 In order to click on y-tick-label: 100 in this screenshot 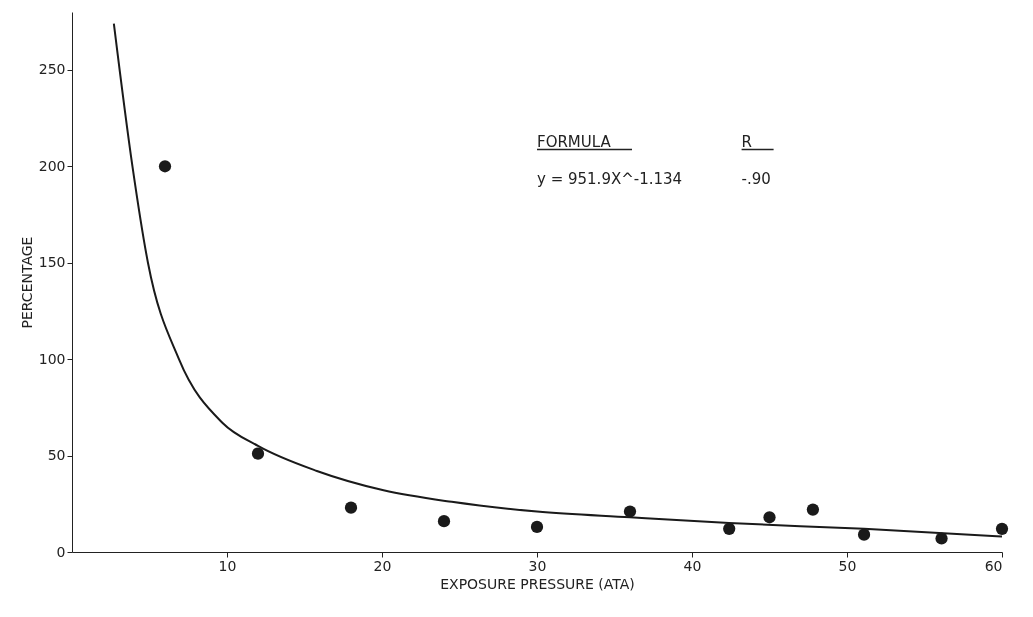, I will do `click(52, 358)`.